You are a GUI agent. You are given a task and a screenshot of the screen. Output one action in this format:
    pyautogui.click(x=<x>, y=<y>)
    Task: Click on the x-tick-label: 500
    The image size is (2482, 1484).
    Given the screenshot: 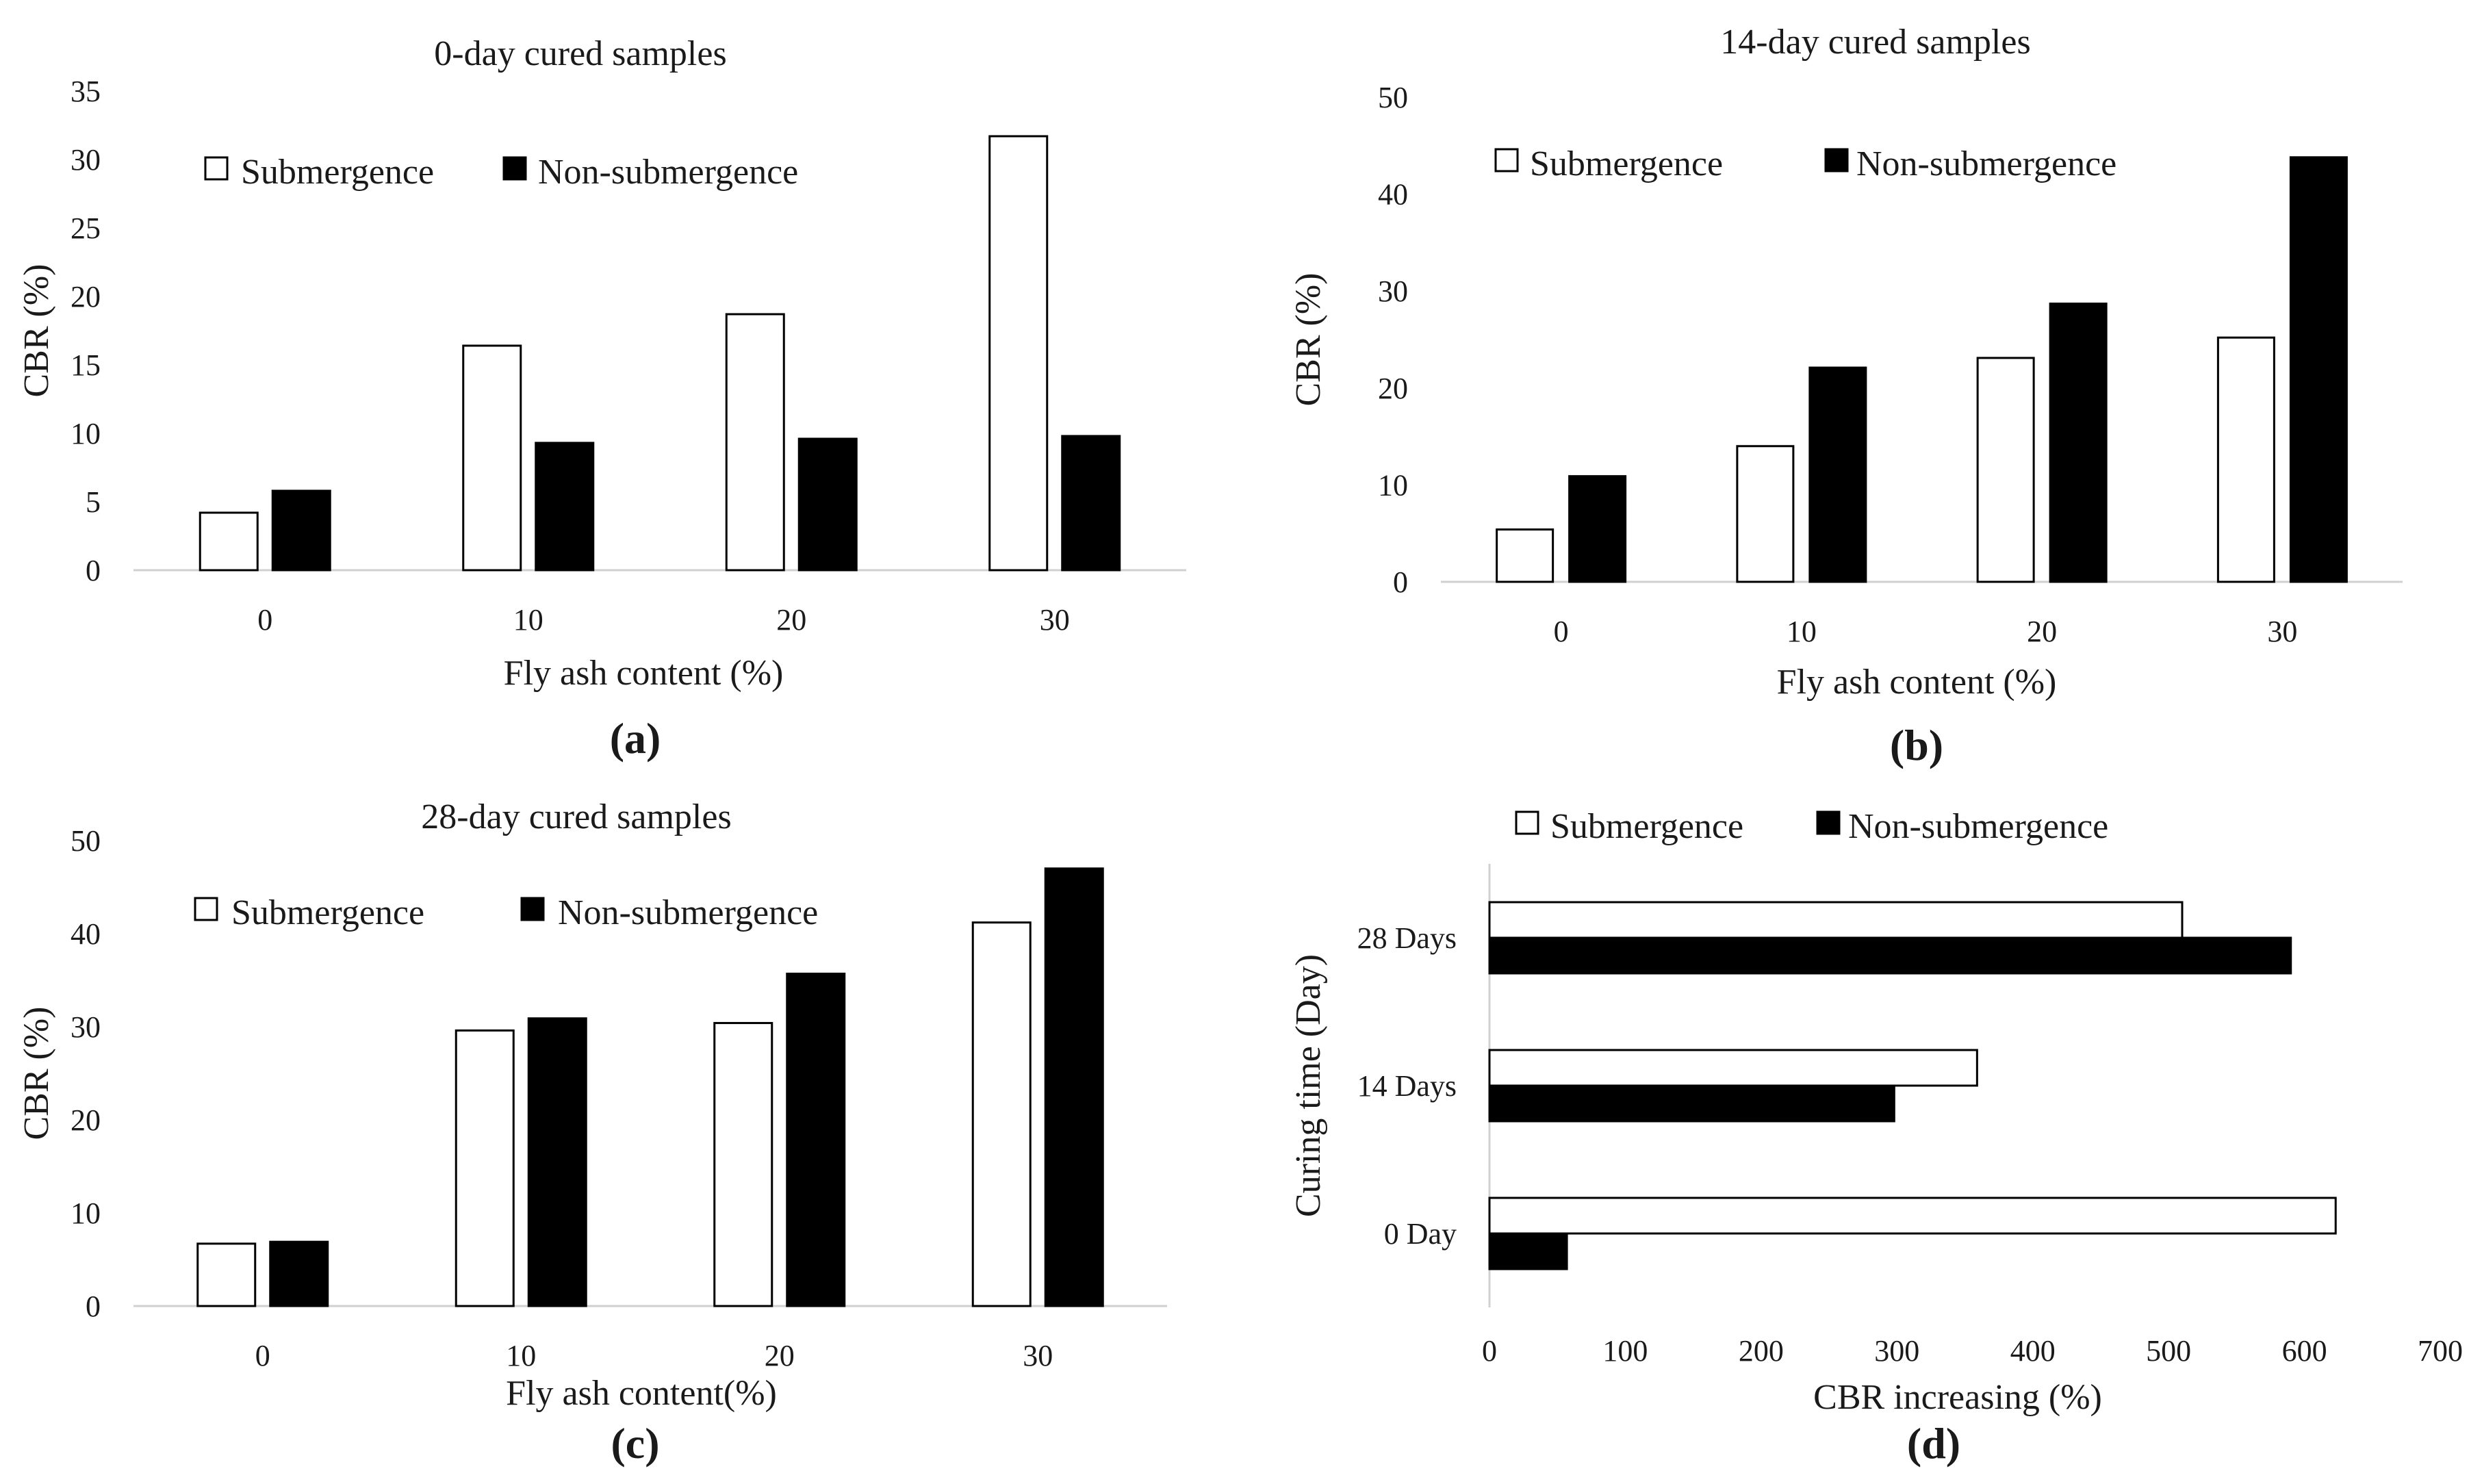 What is the action you would take?
    pyautogui.click(x=2168, y=1351)
    